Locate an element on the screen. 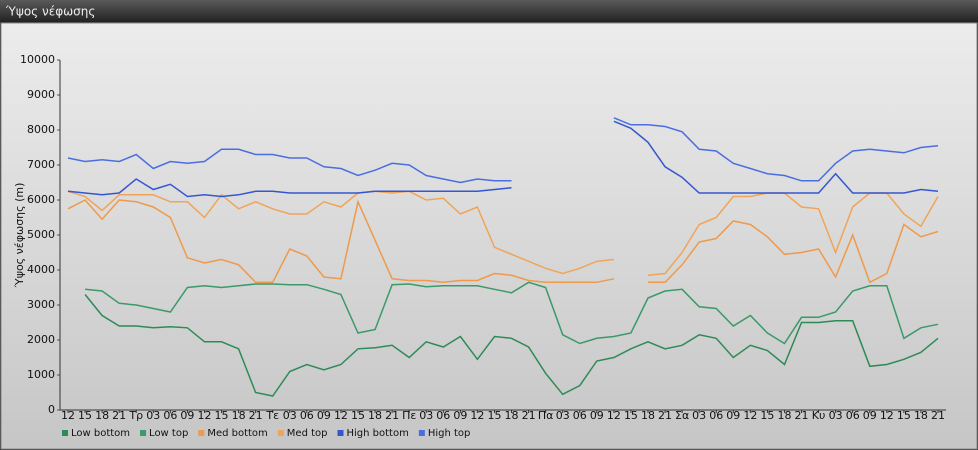 The image size is (978, 450). y-tick-label: 8000 is located at coordinates (41, 129).